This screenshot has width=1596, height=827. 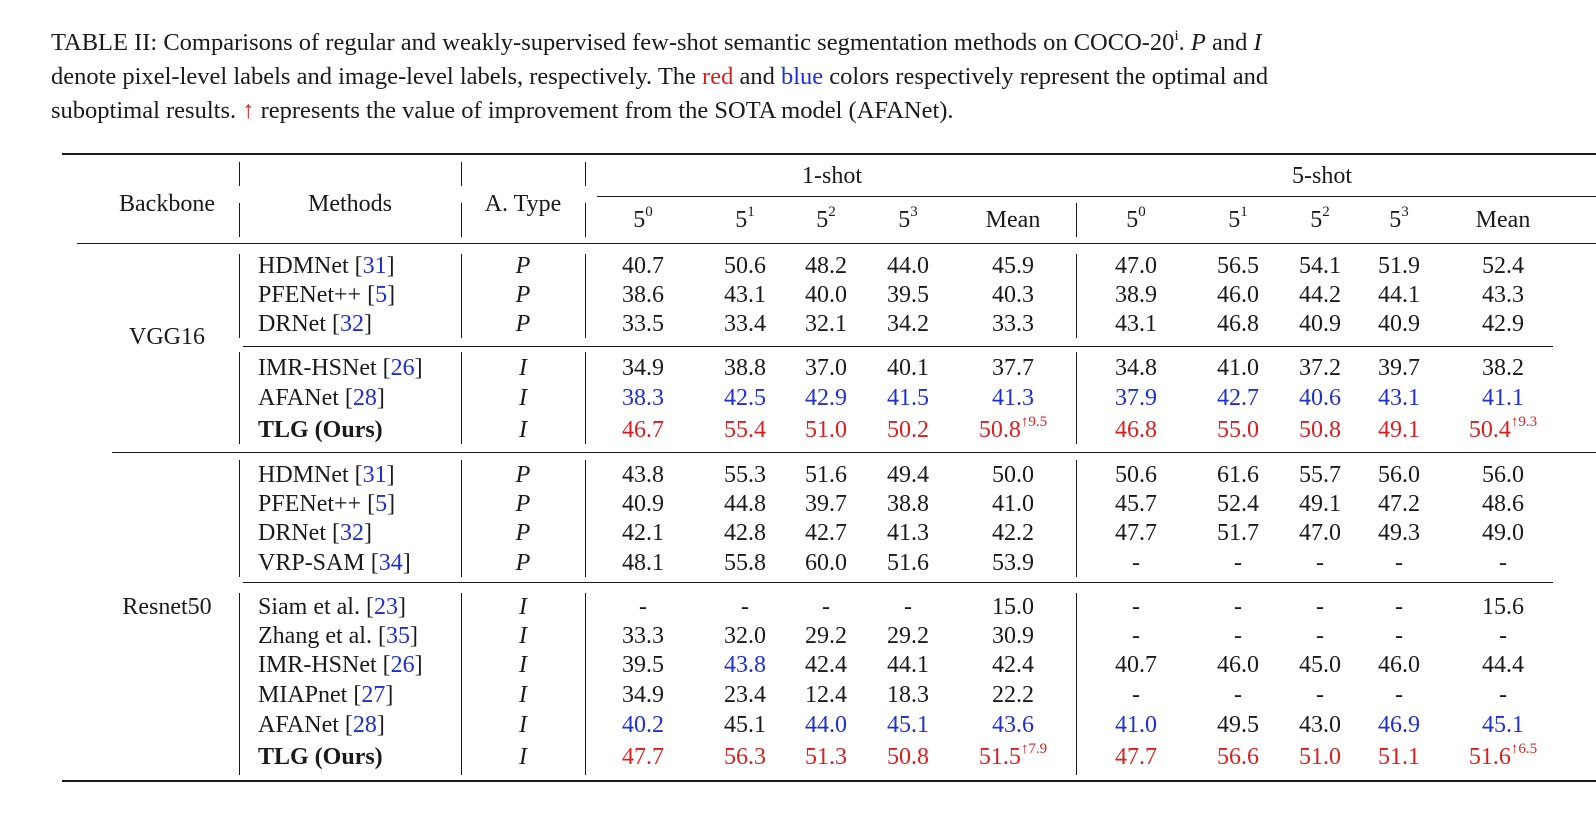 What do you see at coordinates (1238, 398) in the screenshot?
I see `value-cell: 42.7` at bounding box center [1238, 398].